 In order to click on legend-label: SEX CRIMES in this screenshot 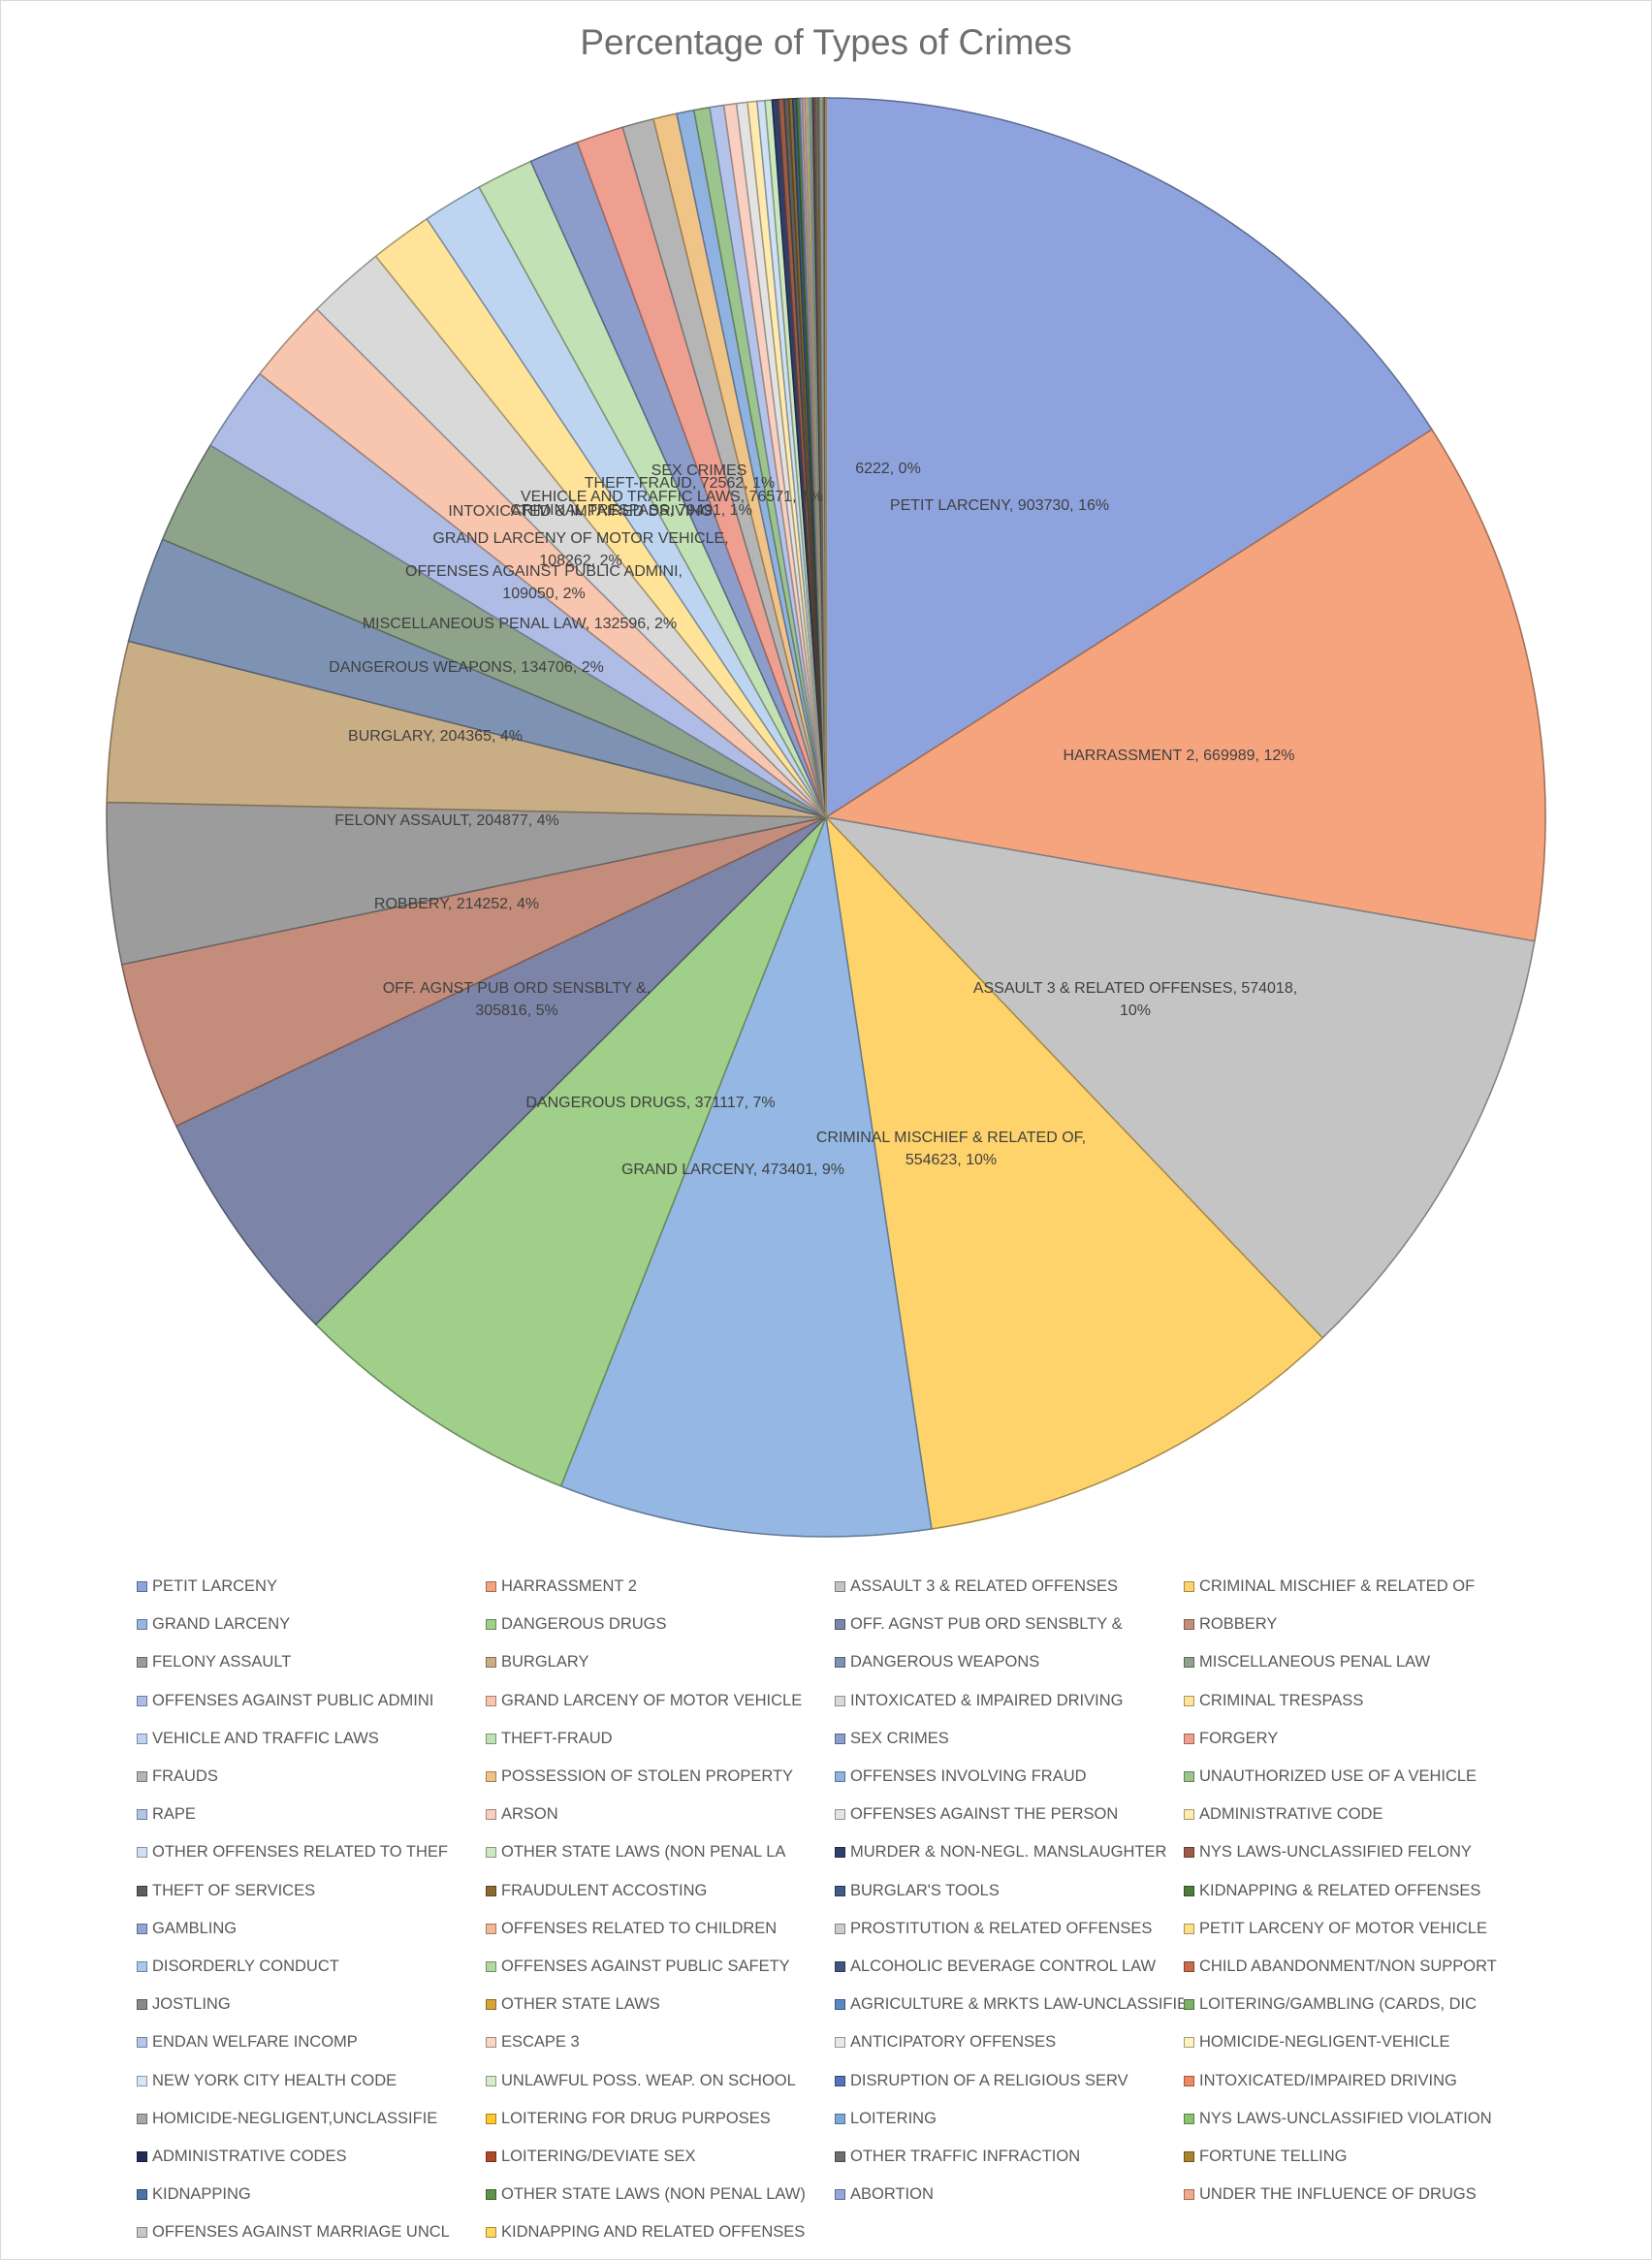, I will do `click(899, 1738)`.